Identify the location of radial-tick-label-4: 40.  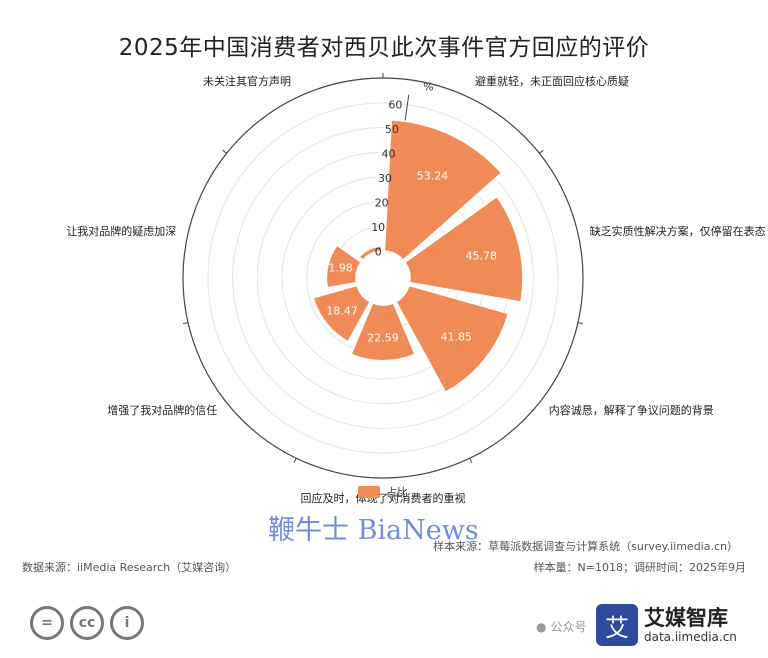
(388, 154).